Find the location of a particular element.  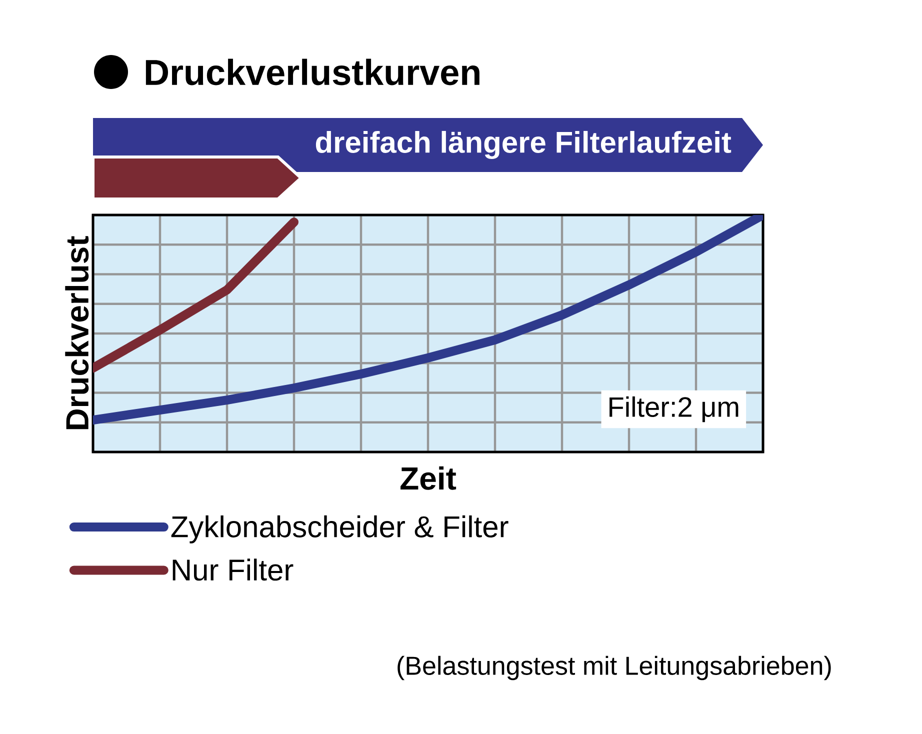

text: (Belastungstest mit Leitungsabrieben) is located at coordinates (614, 668).